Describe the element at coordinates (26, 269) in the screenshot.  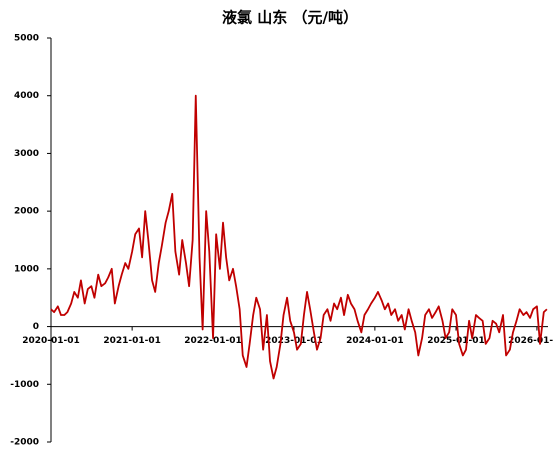
I see `y-tick-label: 1000` at that location.